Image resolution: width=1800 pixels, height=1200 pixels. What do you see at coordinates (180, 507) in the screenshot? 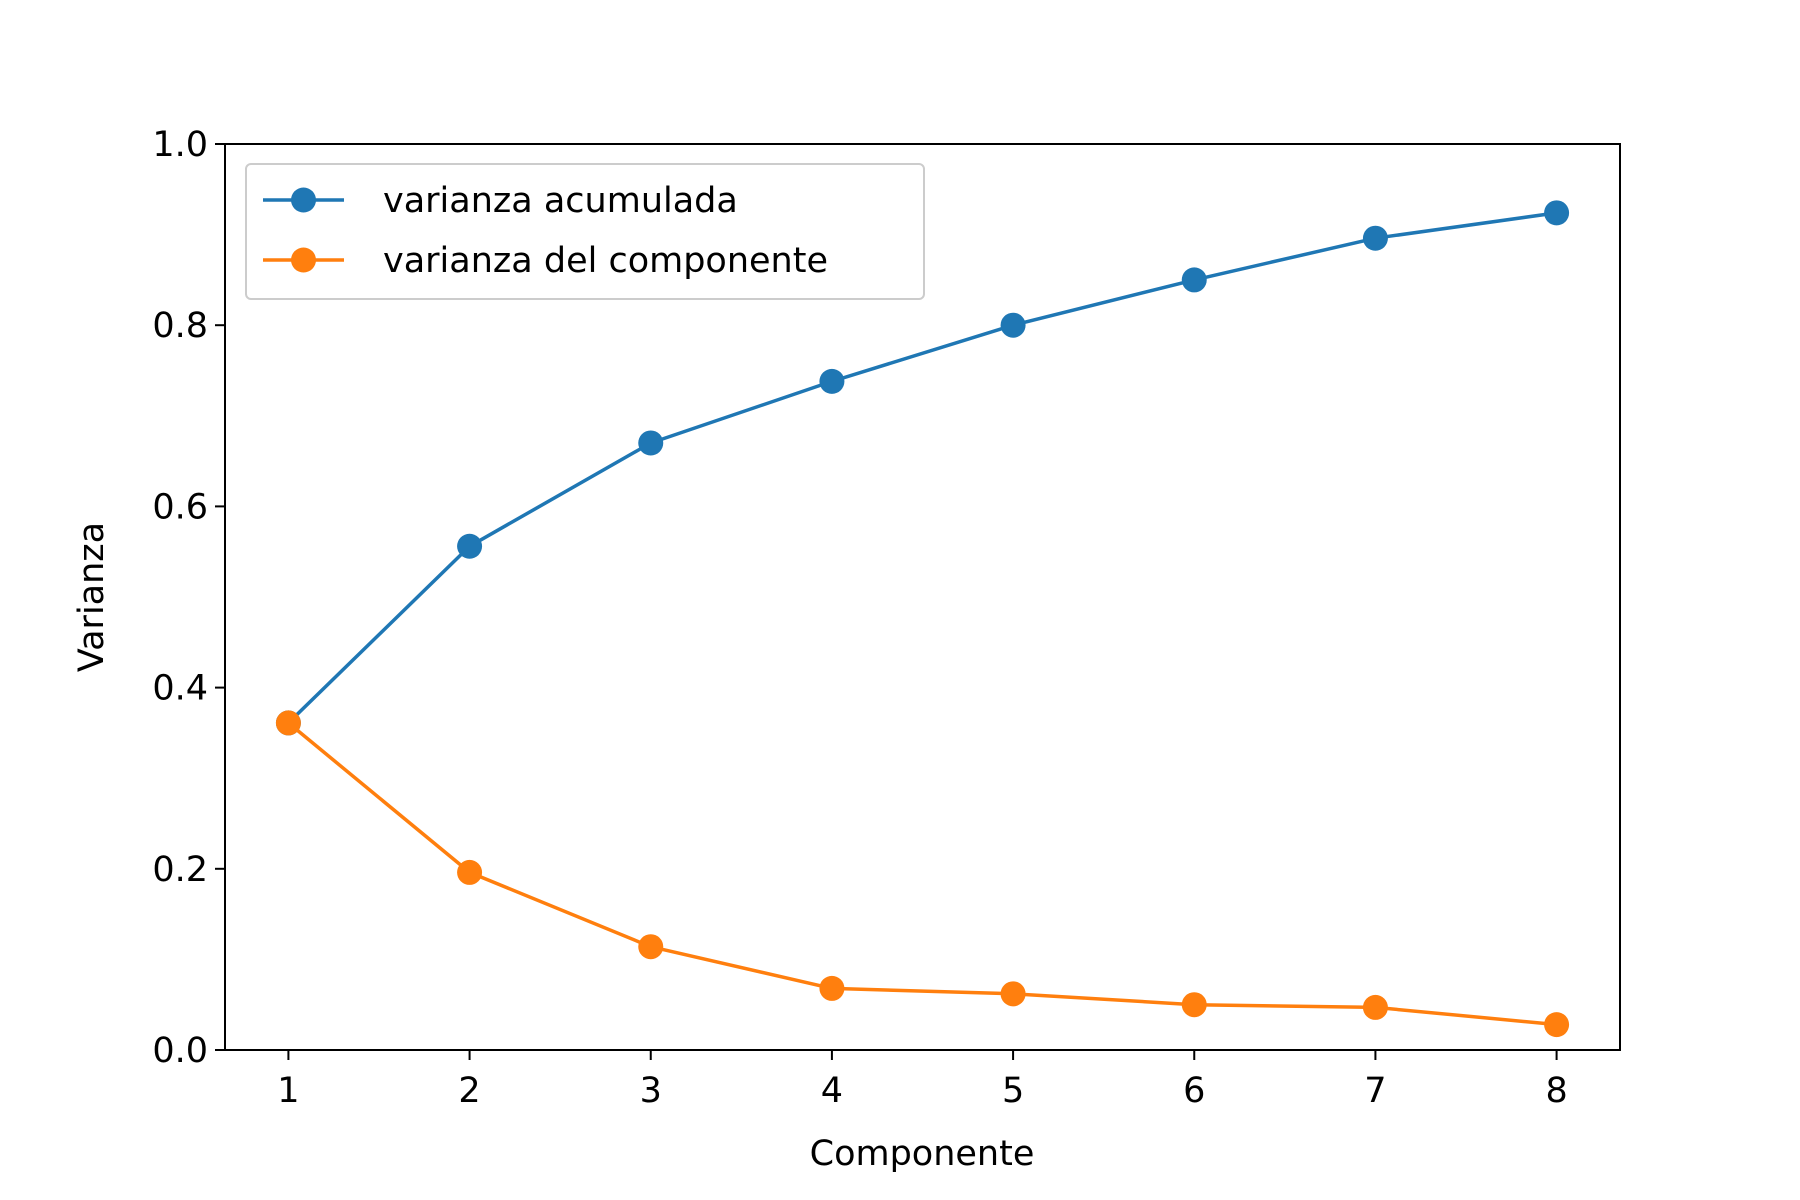
I see `y-tick-label: 0.6` at bounding box center [180, 507].